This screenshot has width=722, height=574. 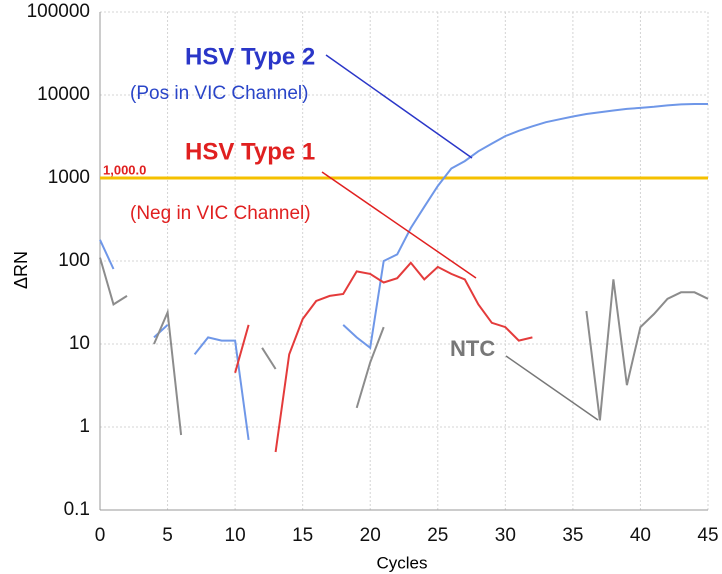 What do you see at coordinates (235, 535) in the screenshot?
I see `x-tick-label: 10` at bounding box center [235, 535].